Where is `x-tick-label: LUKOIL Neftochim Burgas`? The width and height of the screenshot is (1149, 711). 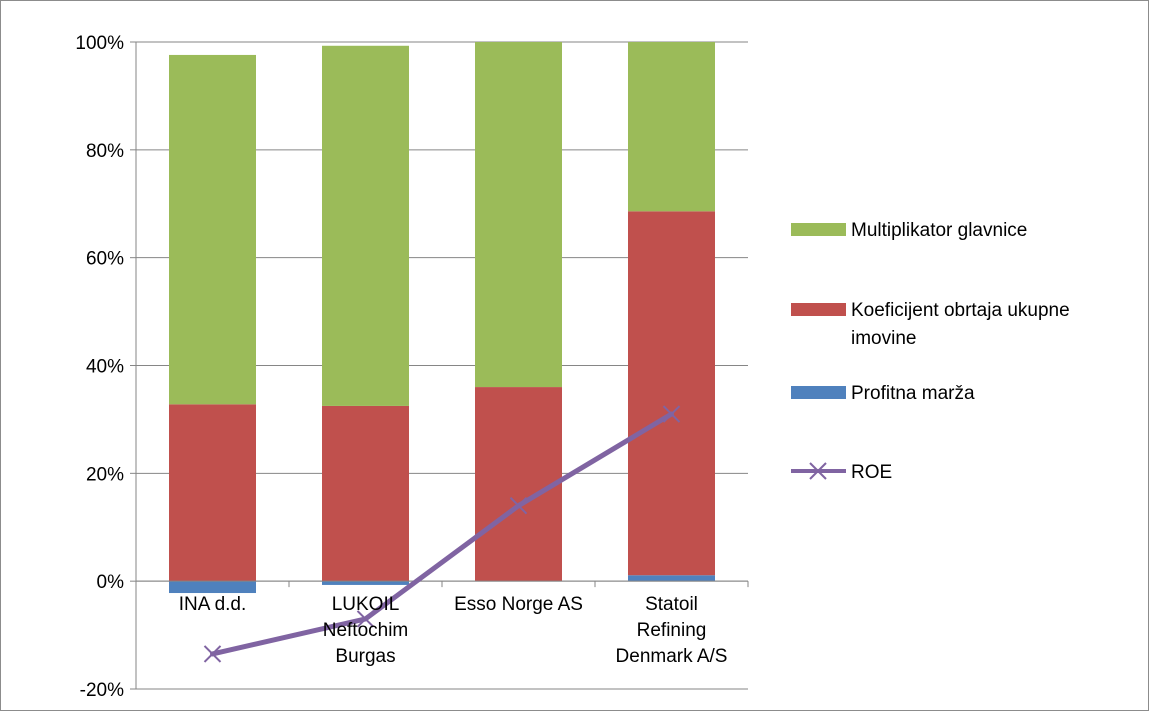
x-tick-label: LUKOIL Neftochim Burgas is located at coordinates (366, 630).